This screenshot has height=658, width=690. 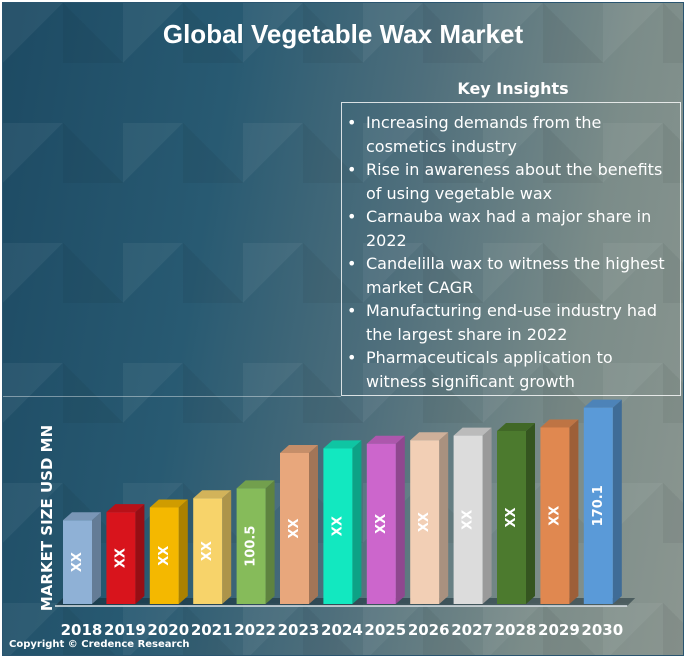 I want to click on bar-2028, so click(x=511, y=517).